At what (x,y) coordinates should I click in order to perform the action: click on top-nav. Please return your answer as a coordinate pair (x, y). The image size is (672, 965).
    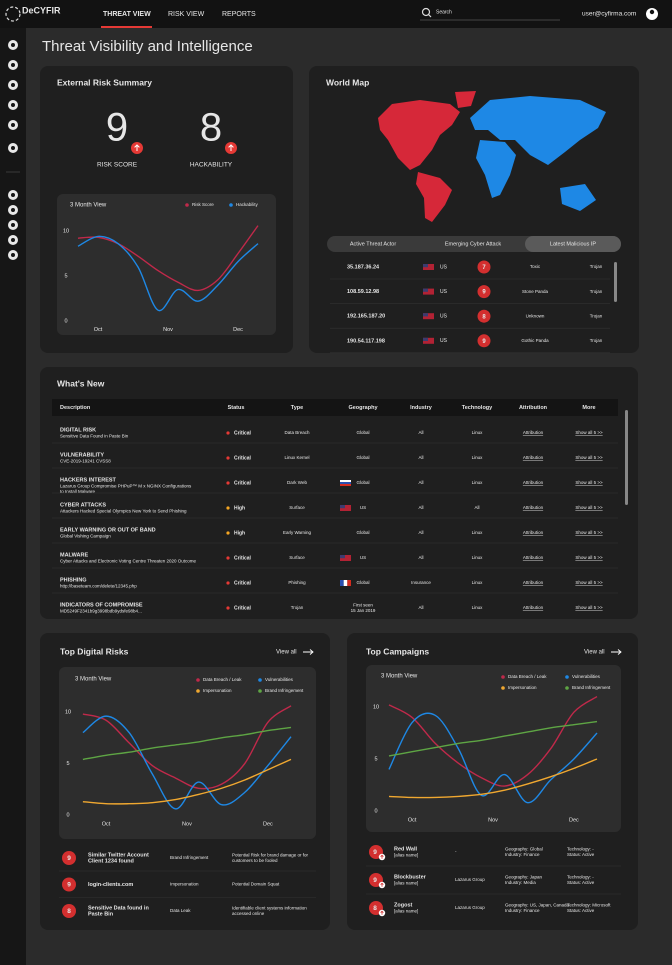
    Looking at the image, I should click on (336, 14).